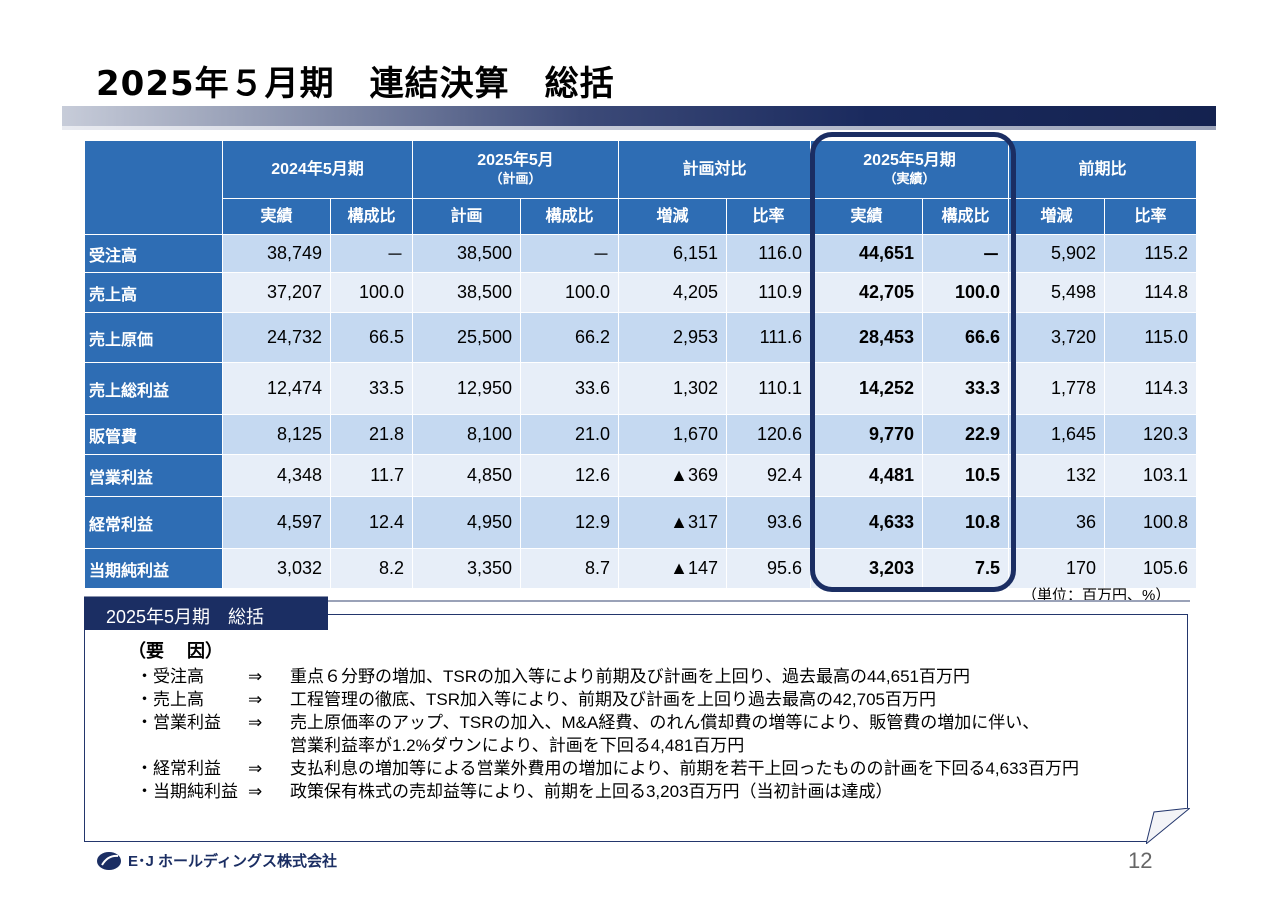  I want to click on table-cell: 12,474, so click(276, 388).